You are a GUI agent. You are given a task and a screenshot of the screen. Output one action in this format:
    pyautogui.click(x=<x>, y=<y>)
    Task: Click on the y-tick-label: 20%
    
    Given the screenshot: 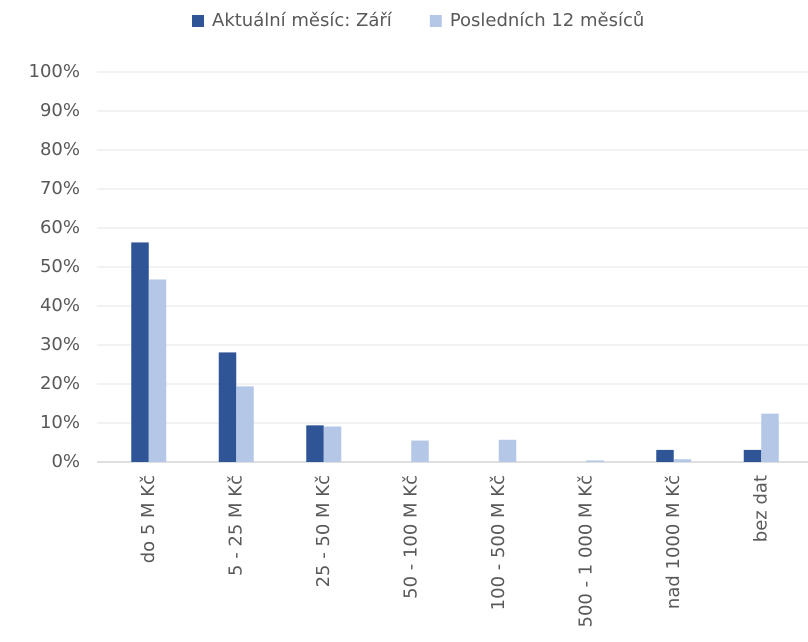 What is the action you would take?
    pyautogui.click(x=60, y=383)
    